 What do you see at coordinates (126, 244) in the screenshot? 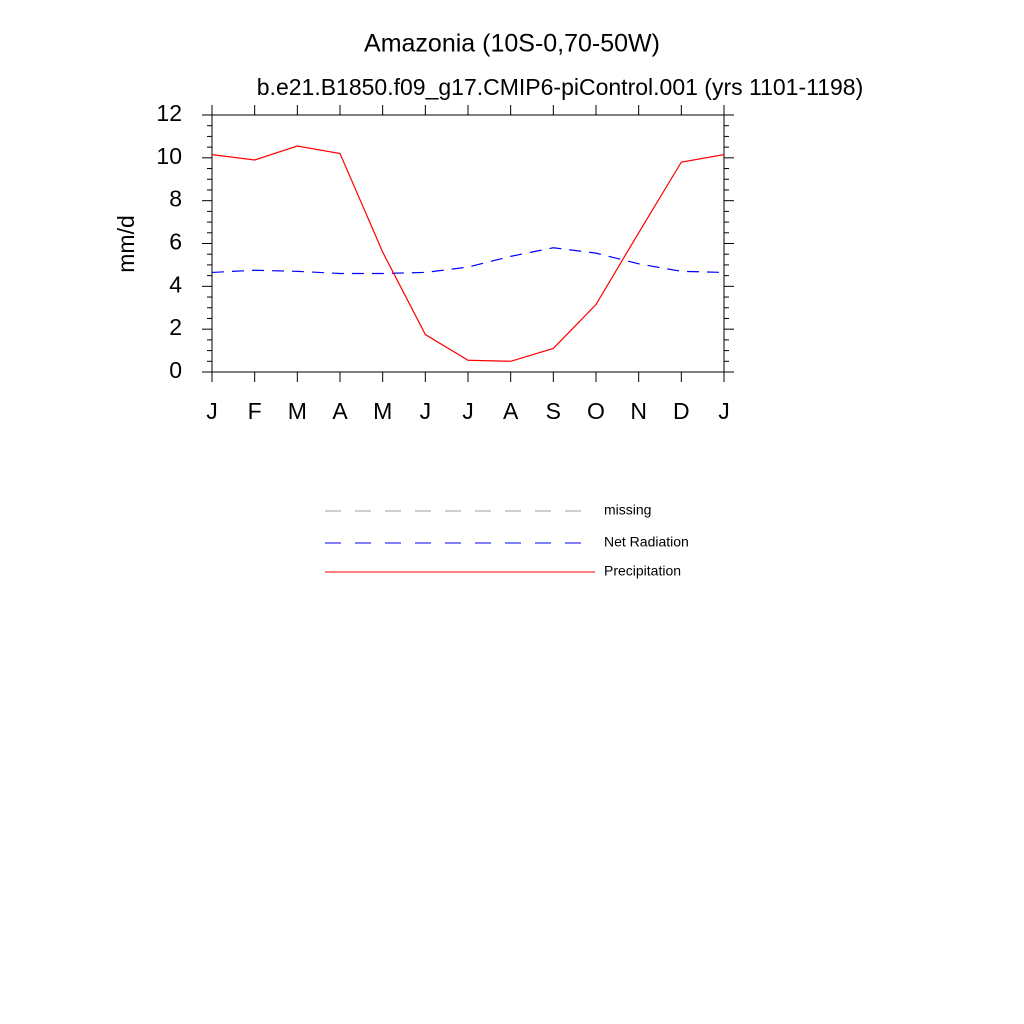
I see `y-axis-label: mm/d` at bounding box center [126, 244].